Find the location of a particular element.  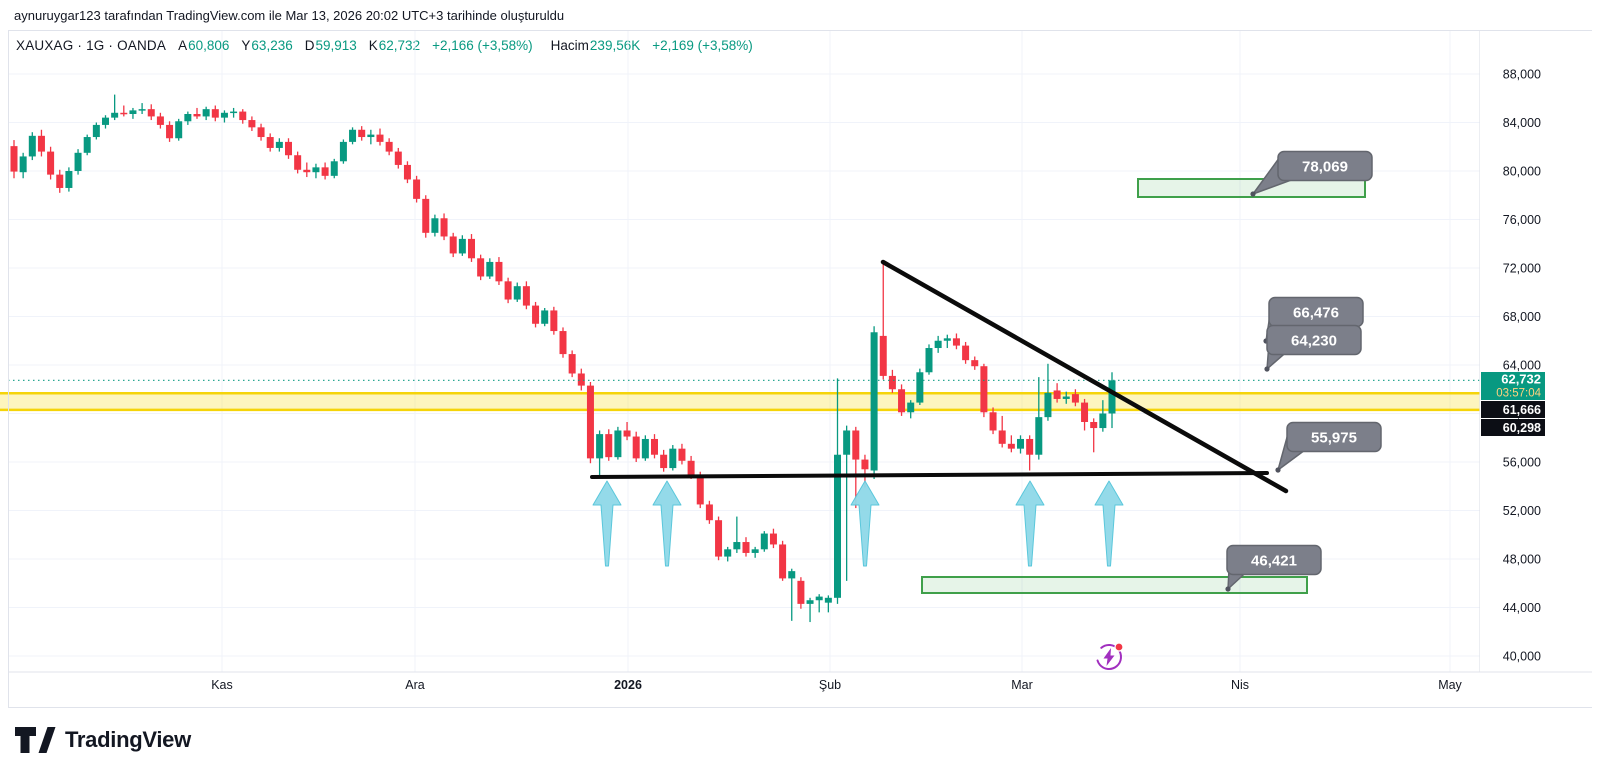

current-price-label: 62,732 is located at coordinates (1521, 379).